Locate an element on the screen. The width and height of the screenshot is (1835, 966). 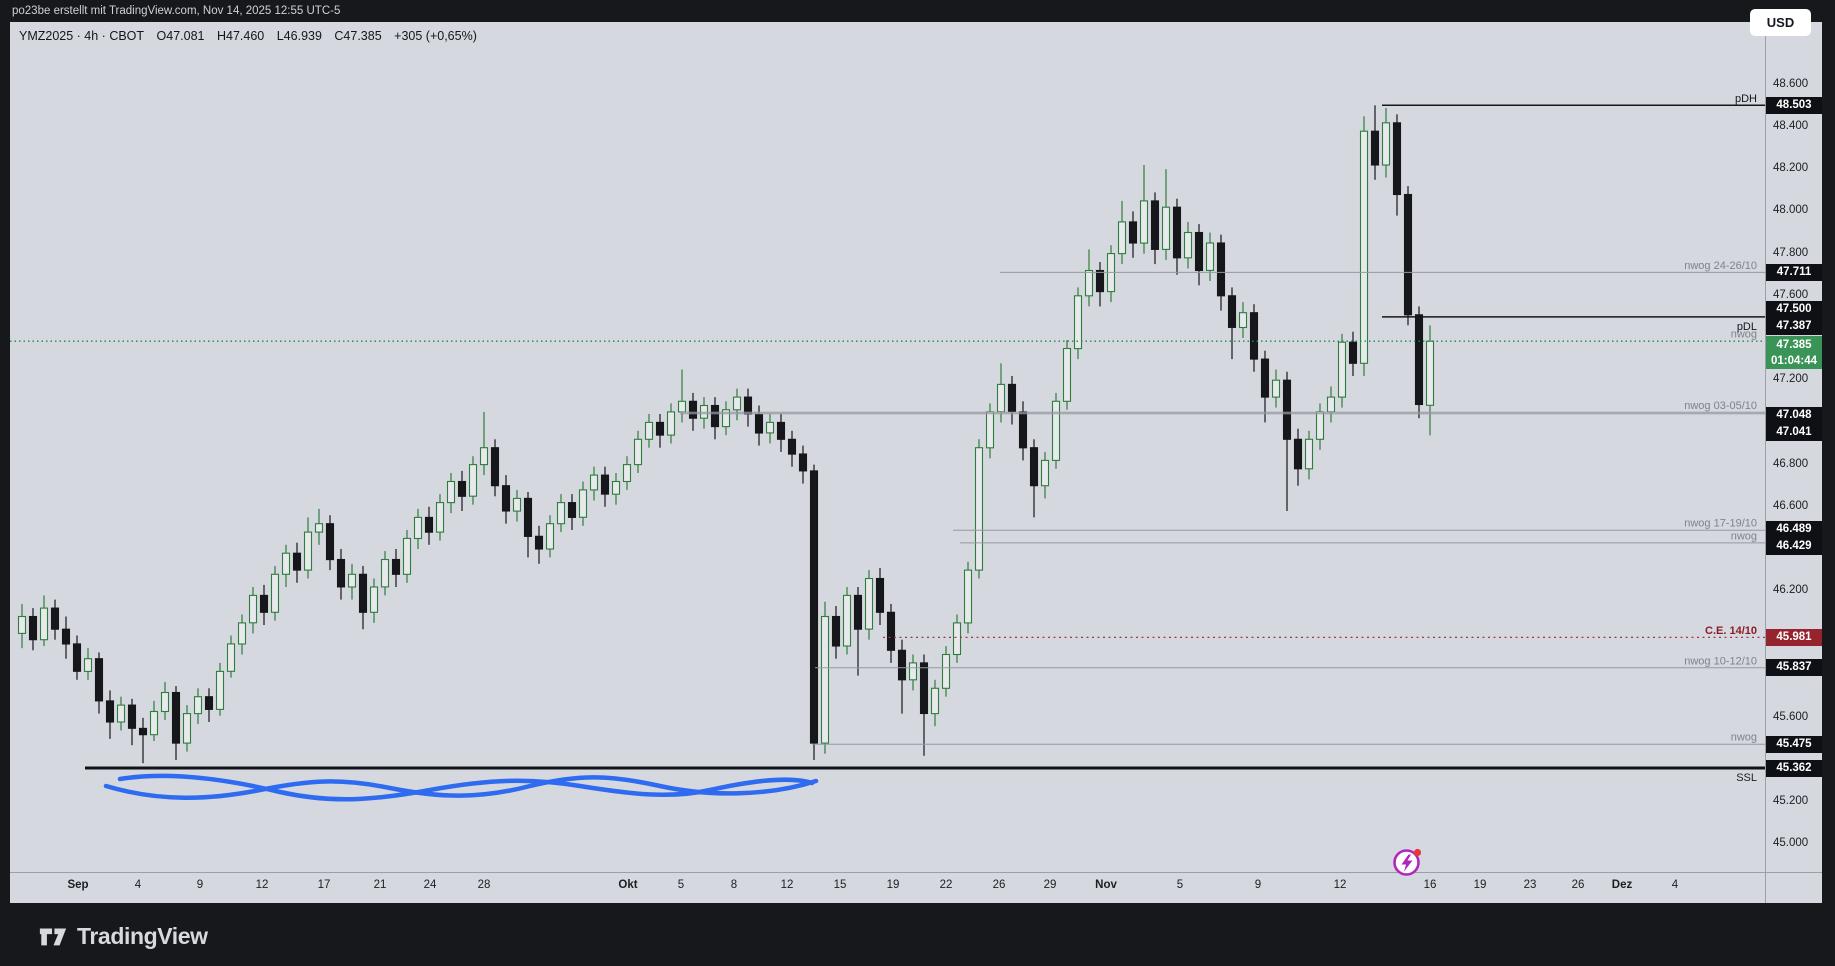
price-badge-ssl: 45.362 is located at coordinates (1794, 768).